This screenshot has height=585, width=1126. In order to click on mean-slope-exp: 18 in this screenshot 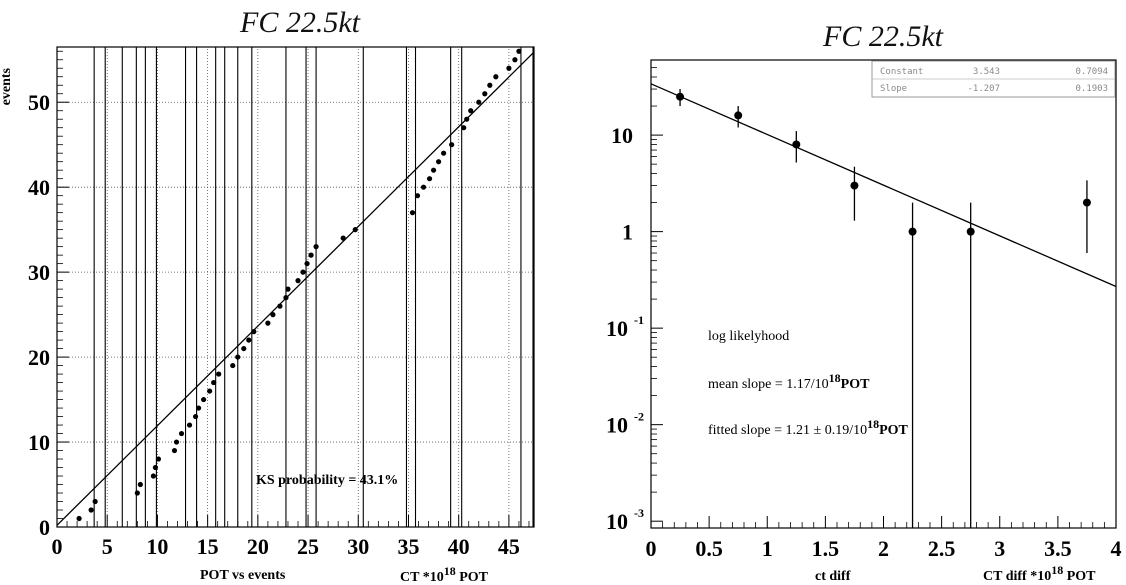, I will do `click(835, 378)`.